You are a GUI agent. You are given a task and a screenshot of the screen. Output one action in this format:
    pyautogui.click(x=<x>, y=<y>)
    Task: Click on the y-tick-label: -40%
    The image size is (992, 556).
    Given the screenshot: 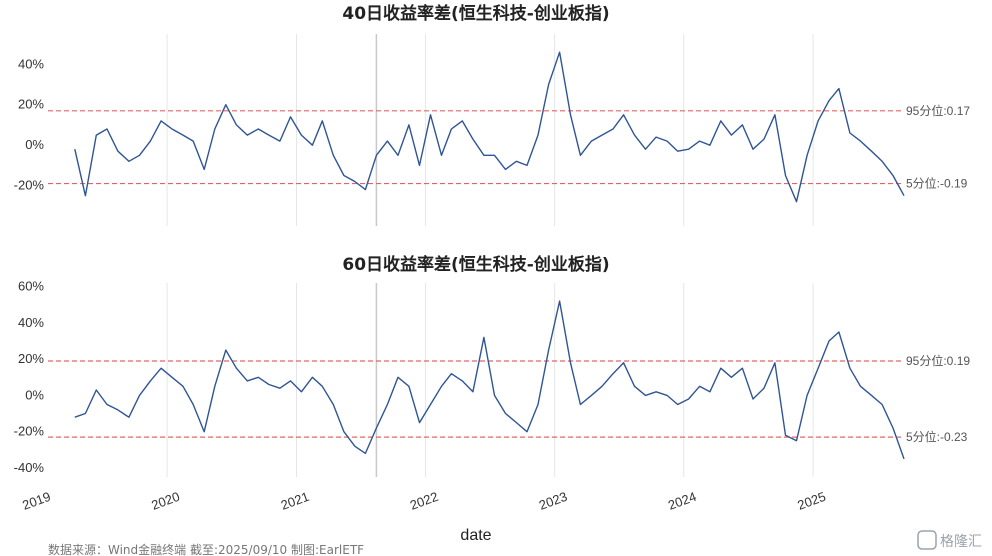 What is the action you would take?
    pyautogui.click(x=29, y=467)
    